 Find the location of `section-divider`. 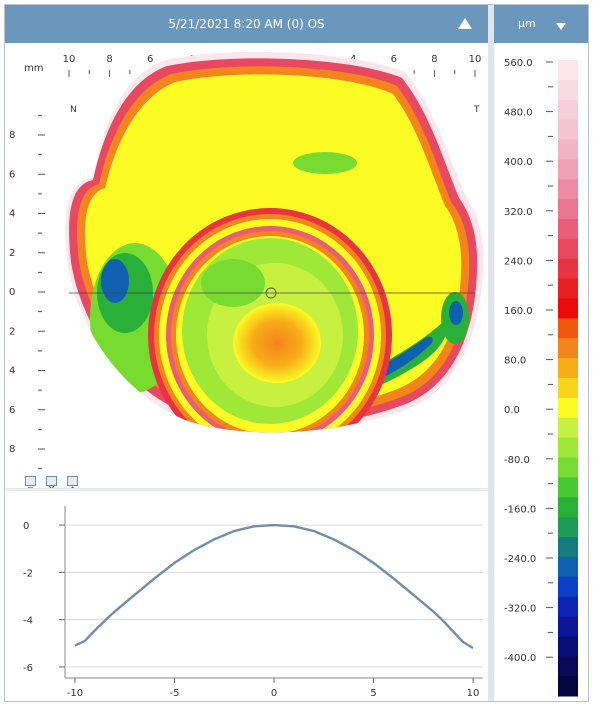

section-divider is located at coordinates (246, 489).